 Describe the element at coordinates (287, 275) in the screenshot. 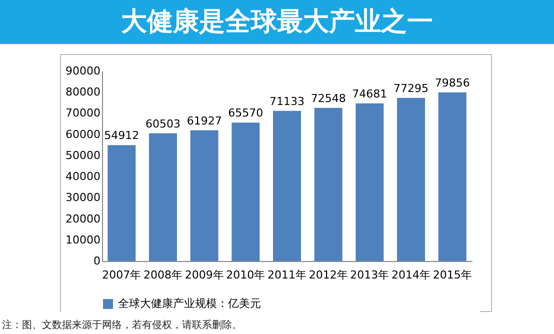

I see `x-tick-label: 2011年` at that location.